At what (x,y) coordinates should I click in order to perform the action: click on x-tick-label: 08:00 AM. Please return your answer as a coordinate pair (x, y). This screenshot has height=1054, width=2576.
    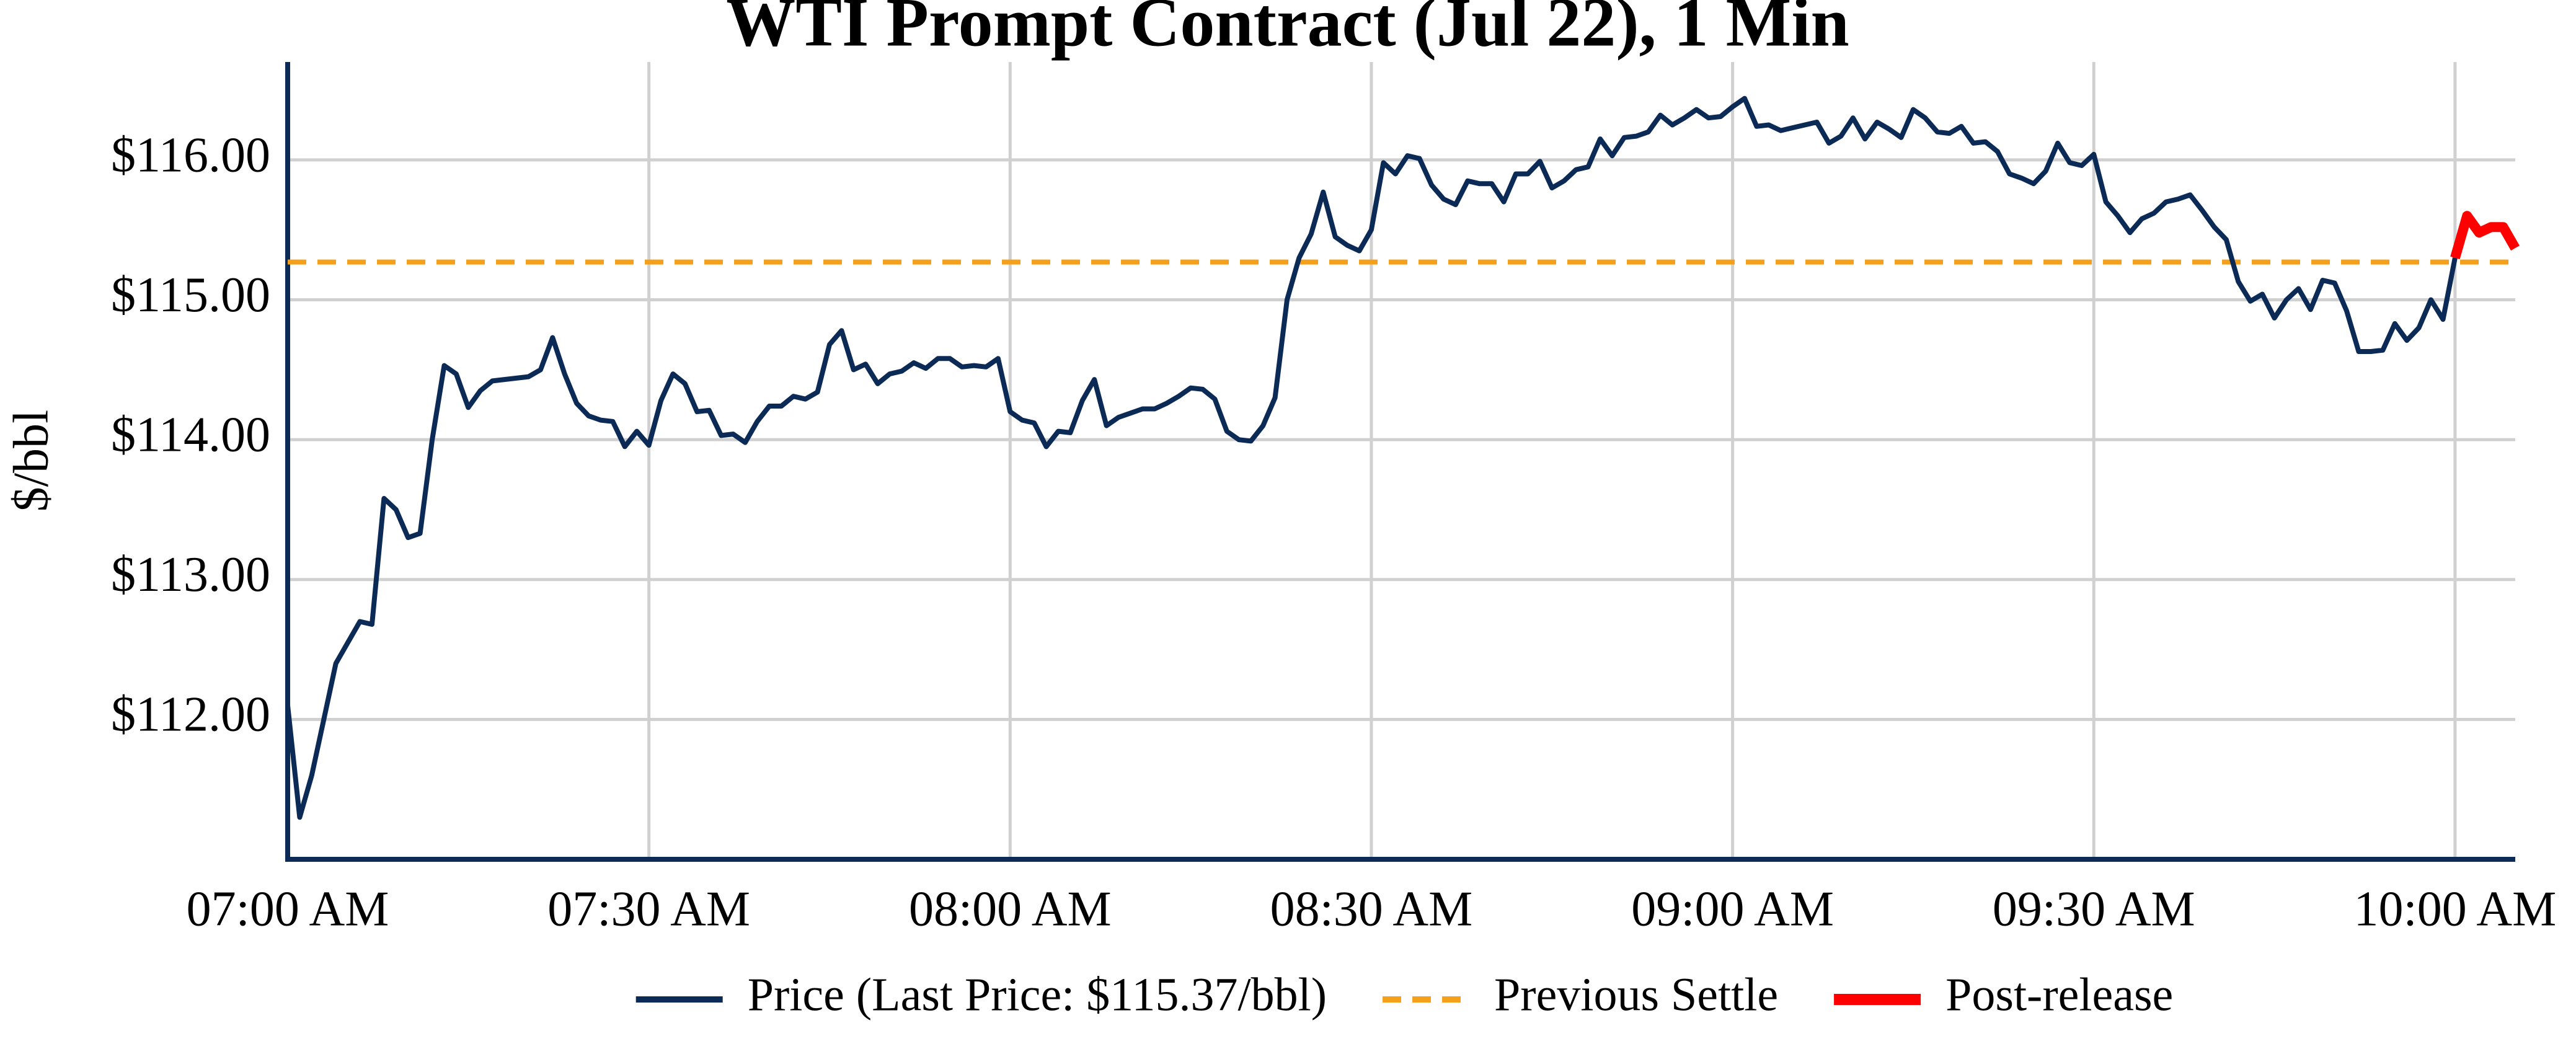
    Looking at the image, I should click on (1010, 909).